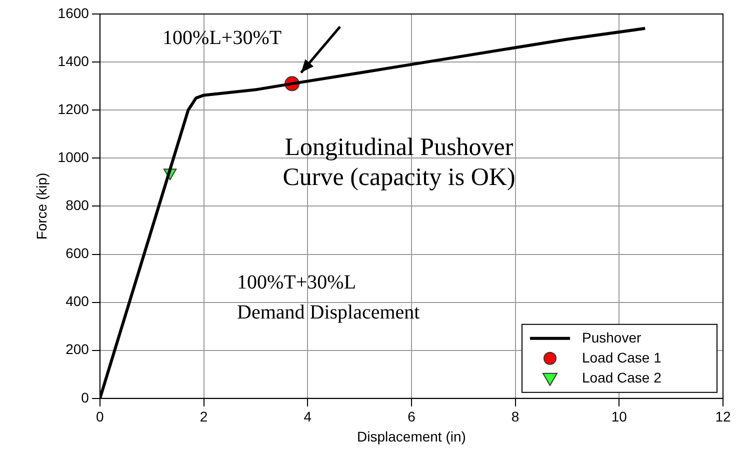  What do you see at coordinates (78, 205) in the screenshot?
I see `y-tick-label: 800` at bounding box center [78, 205].